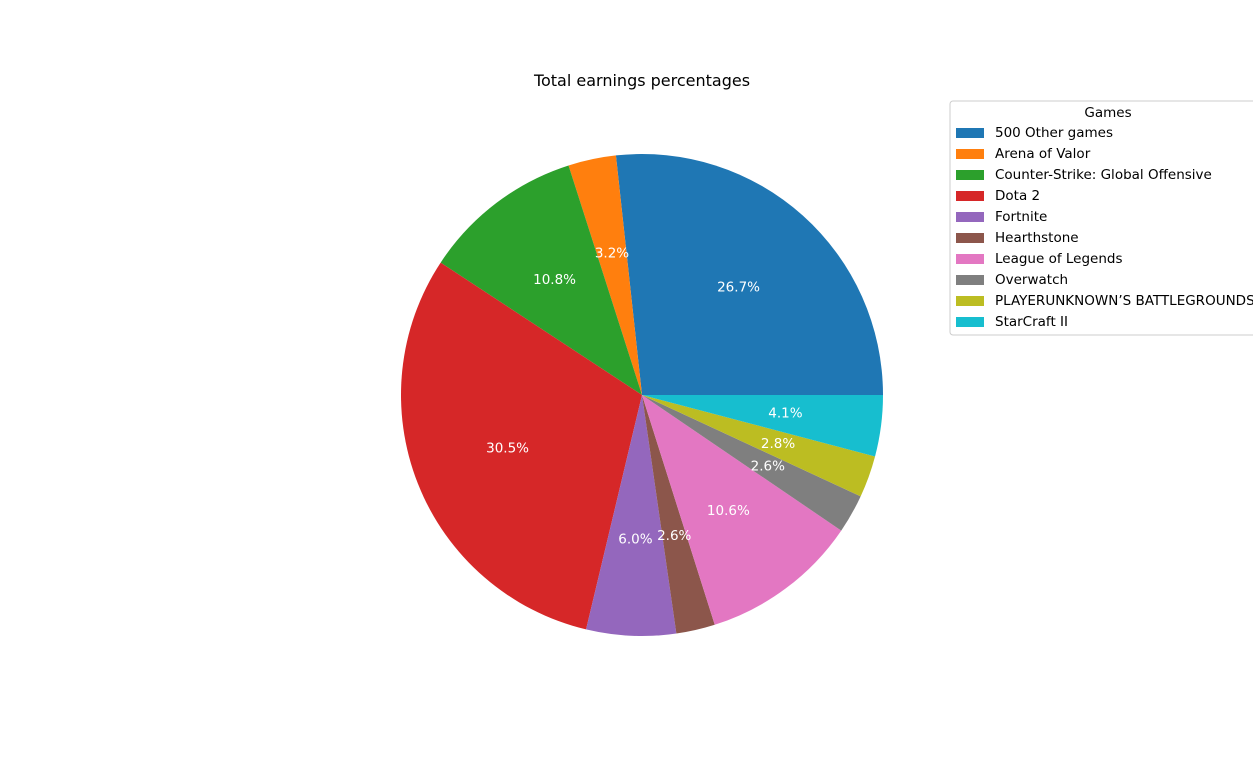 This screenshot has height=782, width=1253. What do you see at coordinates (1021, 217) in the screenshot?
I see `legend-label-fortnite: Fortnite` at bounding box center [1021, 217].